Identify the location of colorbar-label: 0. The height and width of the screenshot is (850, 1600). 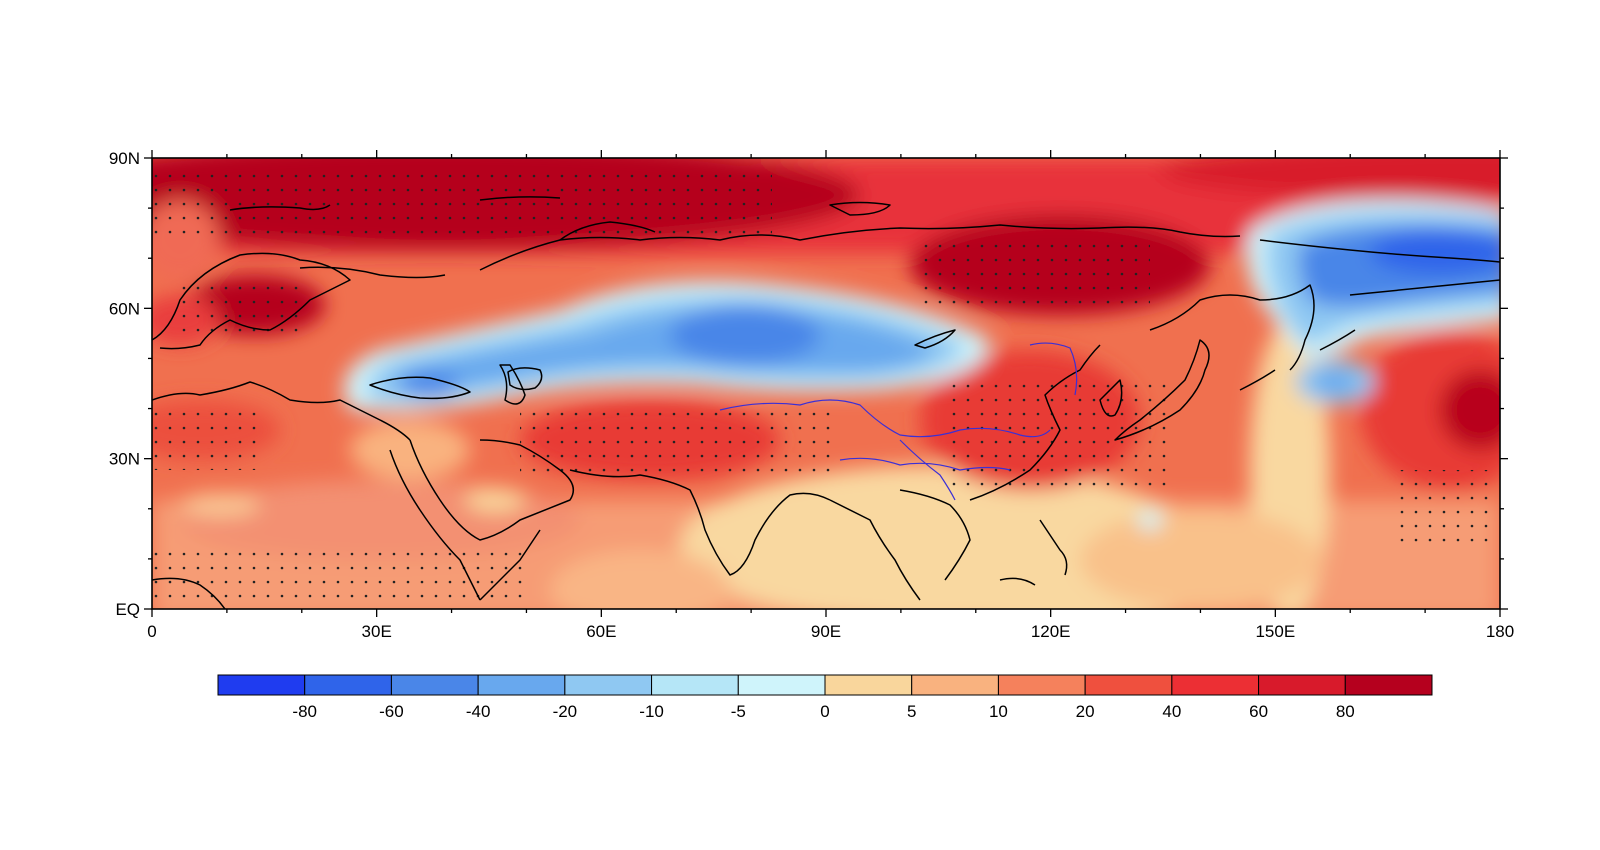
(824, 711).